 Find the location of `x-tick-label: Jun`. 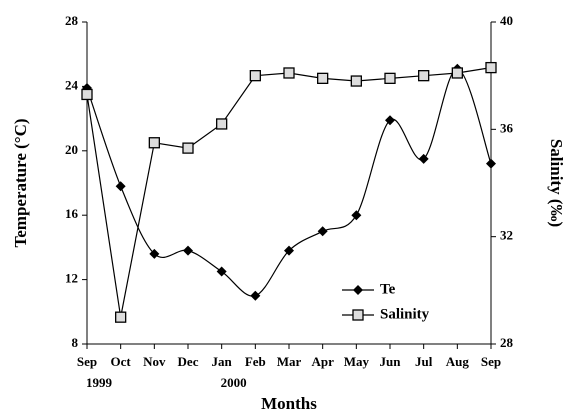

x-tick-label: Jun is located at coordinates (391, 361).